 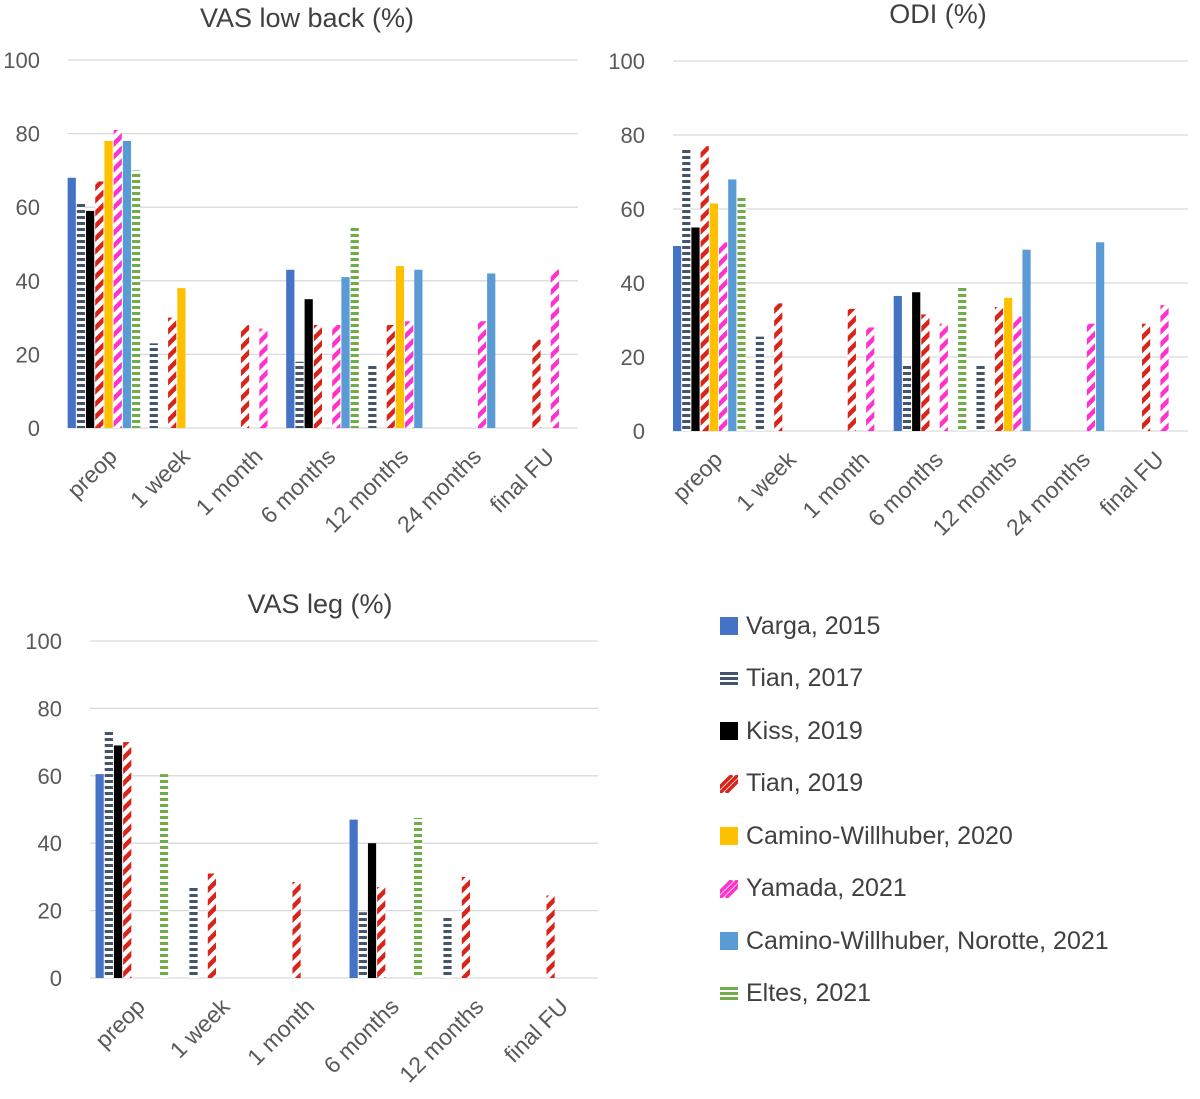 I want to click on x-tick-label: 12 months, so click(x=441, y=1040).